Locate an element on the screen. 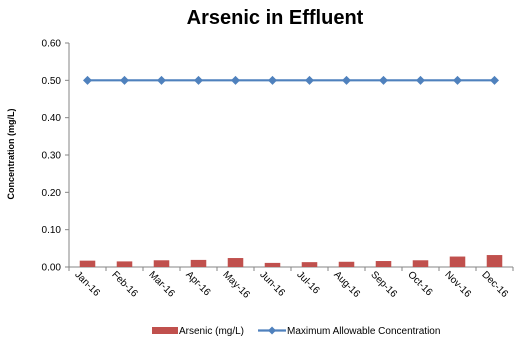 This screenshot has width=532, height=348. x-tick-label: Mar-16 is located at coordinates (161, 284).